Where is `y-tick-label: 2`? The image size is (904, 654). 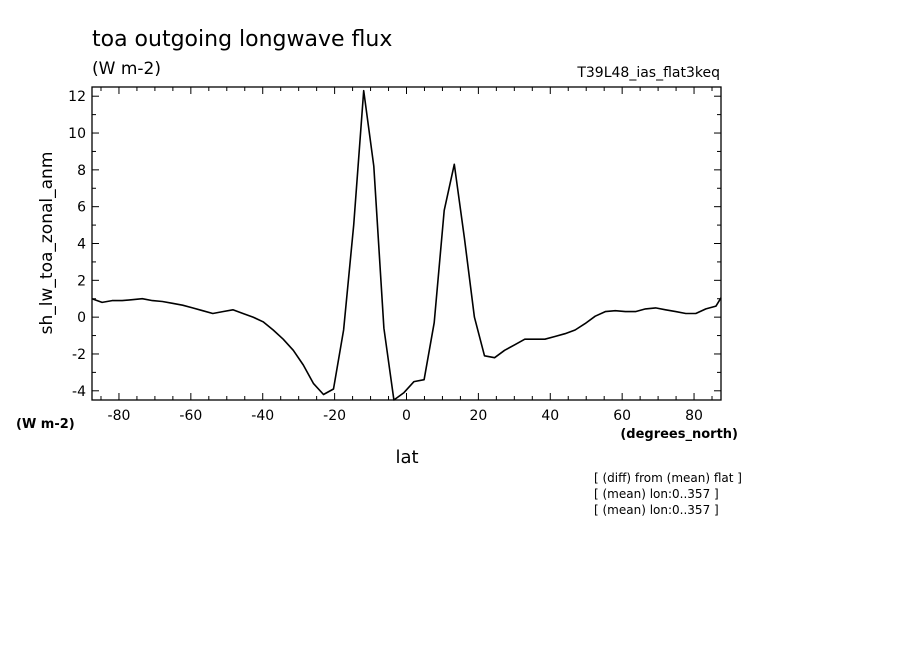 y-tick-label: 2 is located at coordinates (81, 281).